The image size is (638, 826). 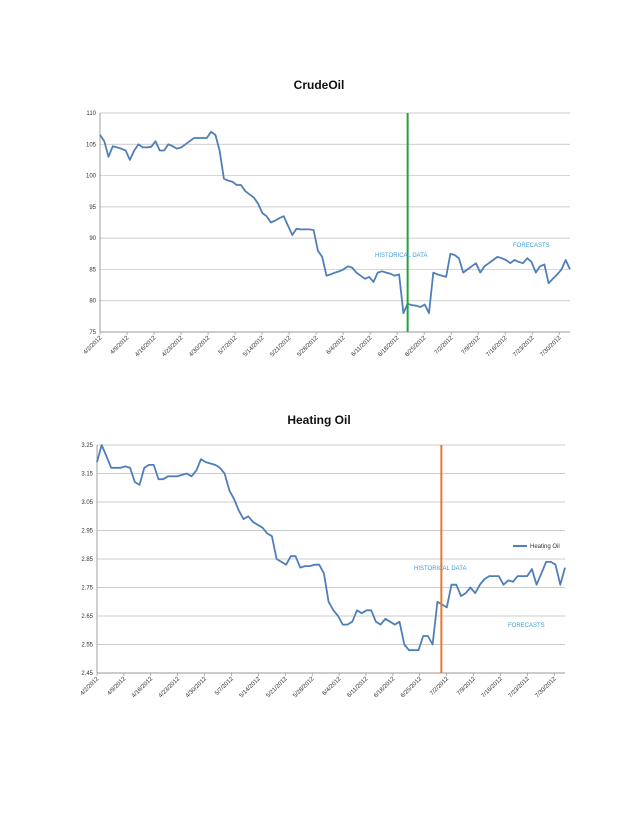 What do you see at coordinates (87, 617) in the screenshot?
I see `y-tick-label: 2.65` at bounding box center [87, 617].